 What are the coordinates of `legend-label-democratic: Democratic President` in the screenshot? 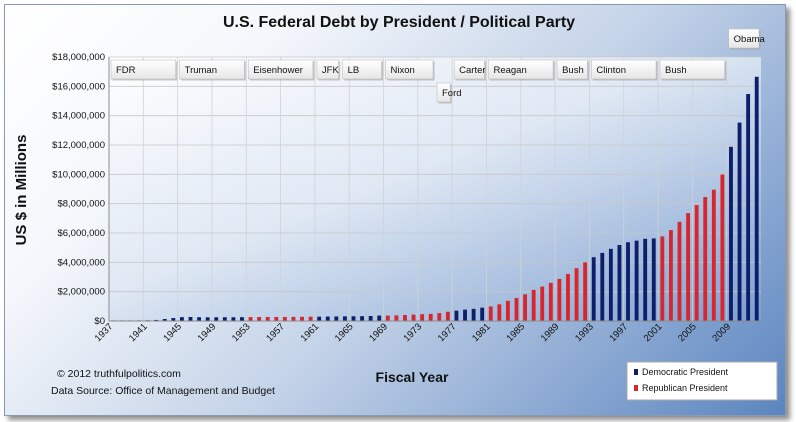 It's located at (685, 372).